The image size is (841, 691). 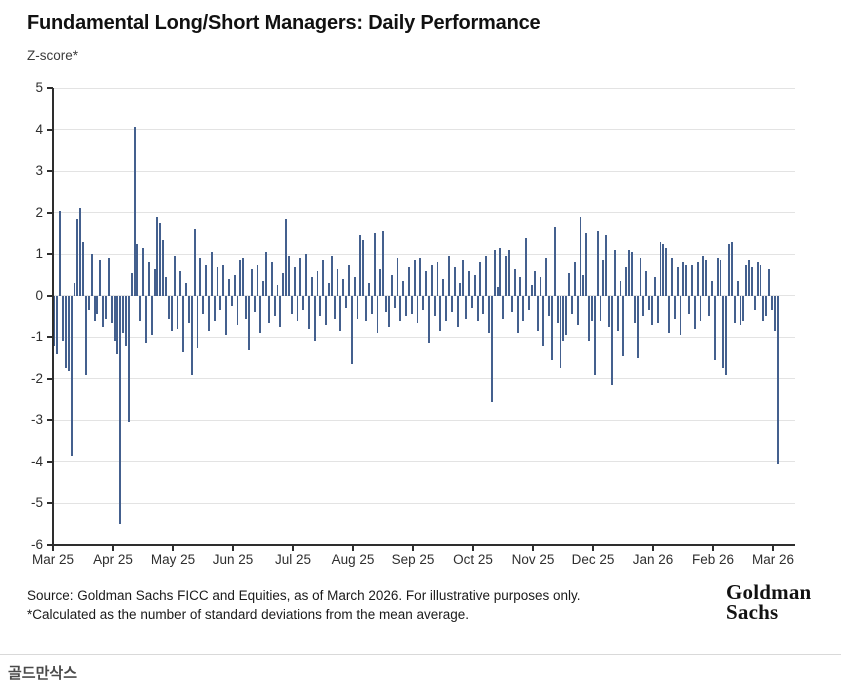 What do you see at coordinates (43, 673) in the screenshot?
I see `publisher-caption: 골드만삭스` at bounding box center [43, 673].